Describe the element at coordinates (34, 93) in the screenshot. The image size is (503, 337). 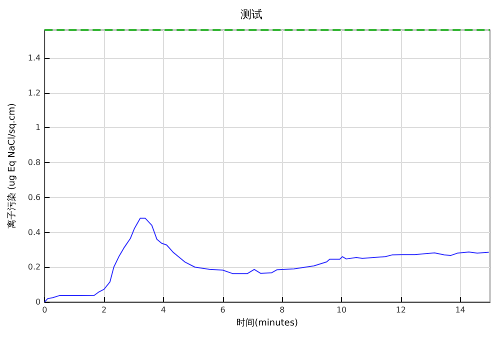
I see `y-tick-label: 1.2` at that location.